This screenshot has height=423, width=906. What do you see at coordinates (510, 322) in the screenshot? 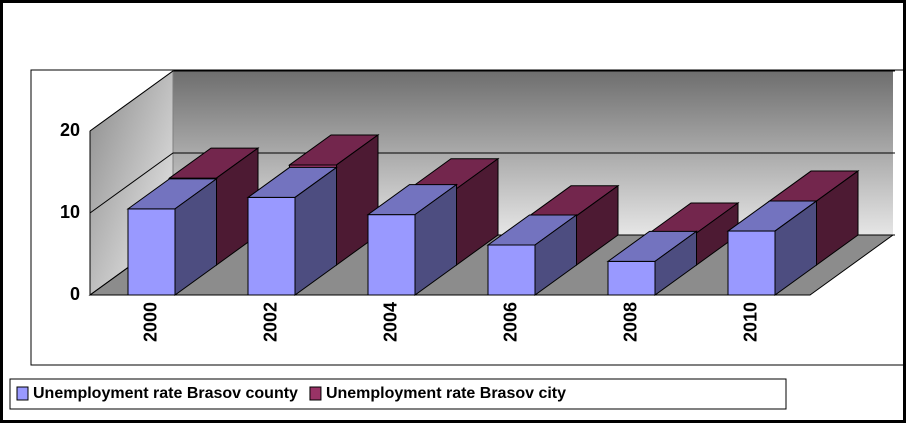
I see `x-tick-label: 2006` at bounding box center [510, 322].